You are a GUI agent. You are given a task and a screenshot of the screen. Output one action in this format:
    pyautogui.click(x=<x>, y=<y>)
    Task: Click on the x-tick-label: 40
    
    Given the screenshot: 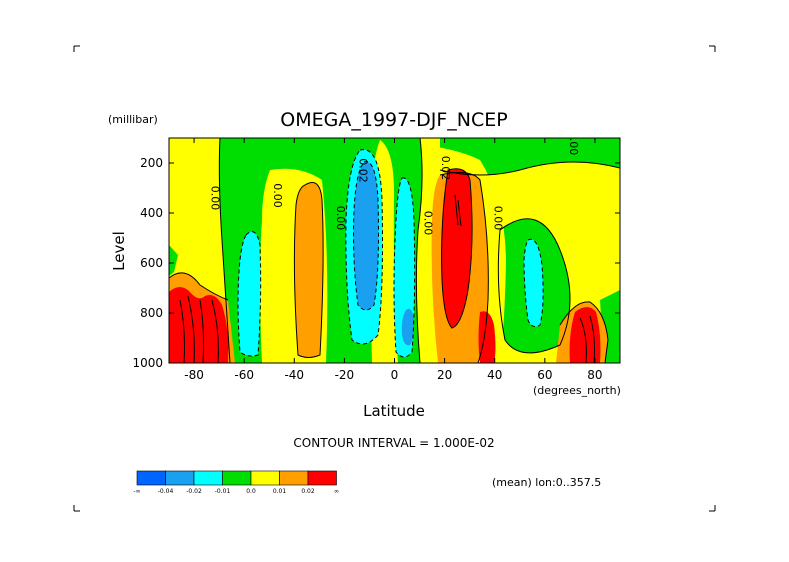 What is the action you would take?
    pyautogui.click(x=494, y=375)
    